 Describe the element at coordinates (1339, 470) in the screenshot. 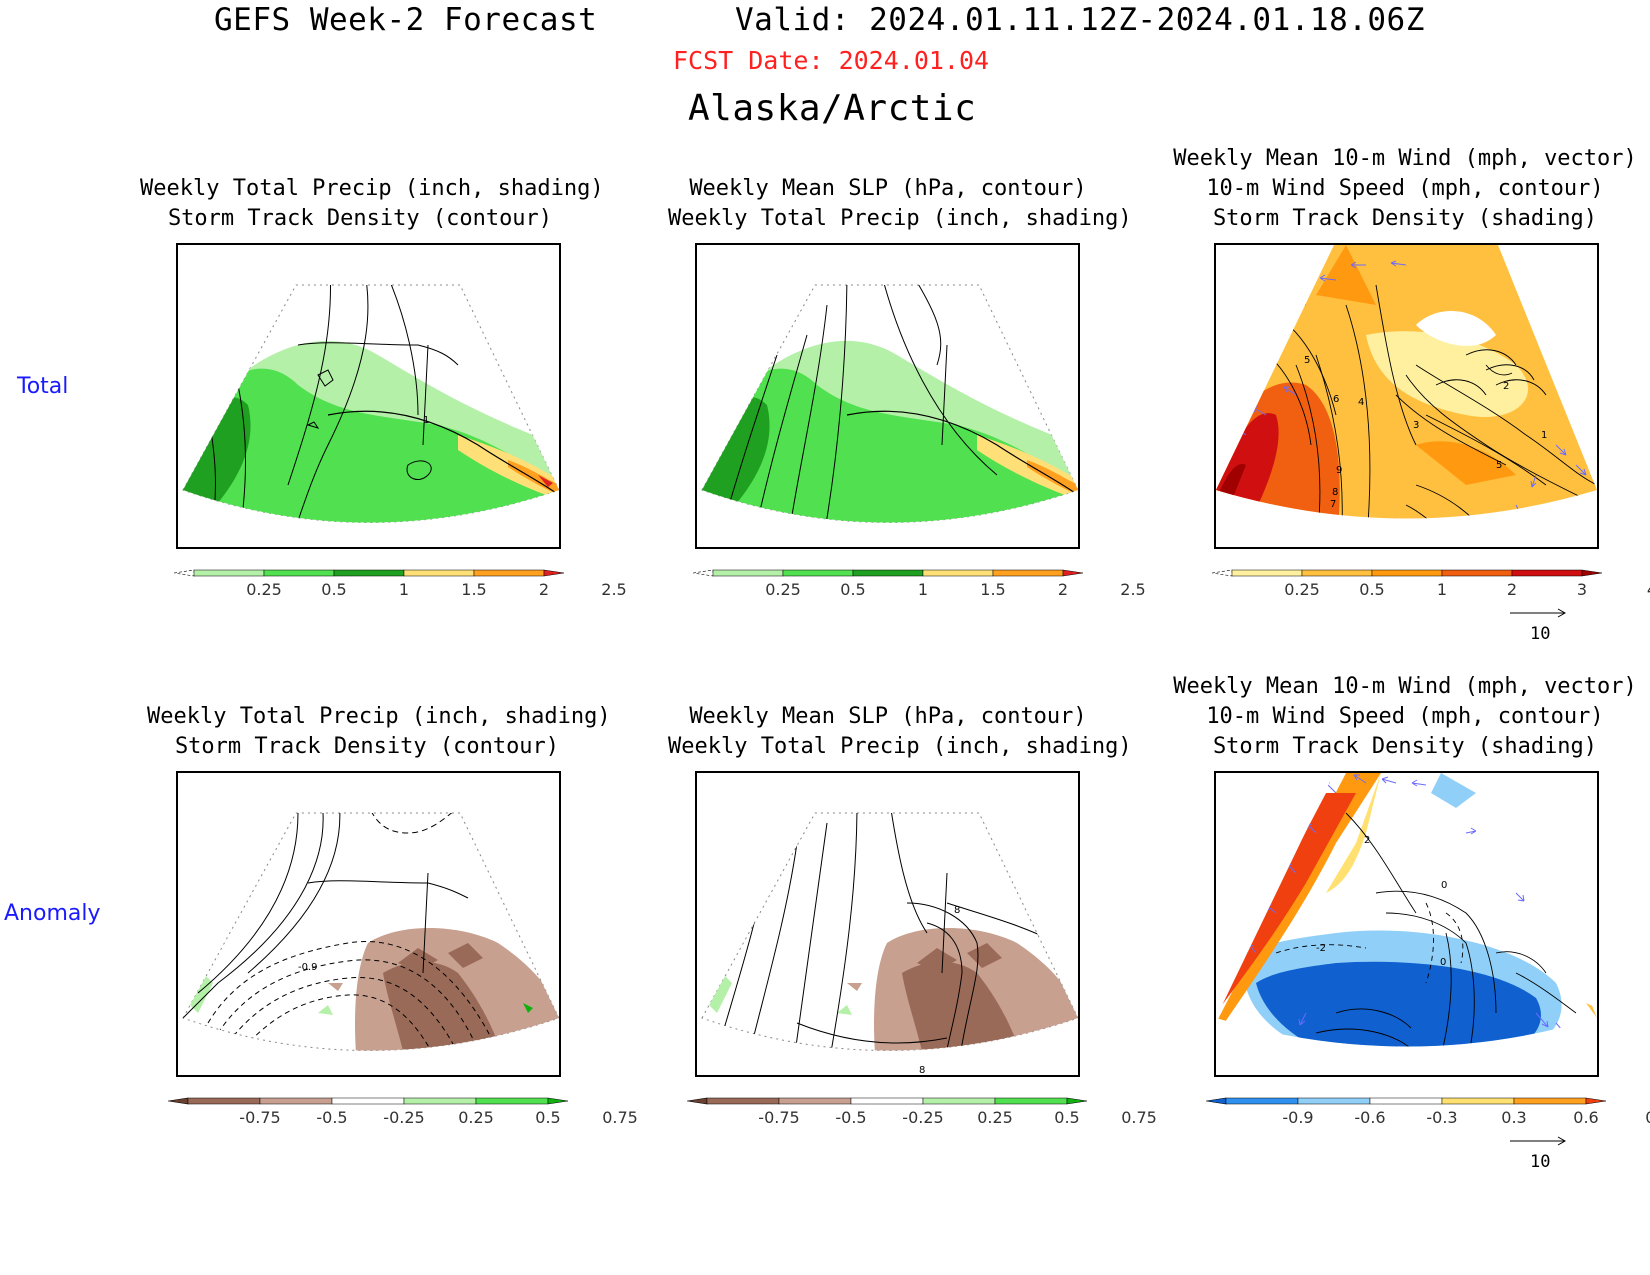

I see `contour-label: 9` at that location.